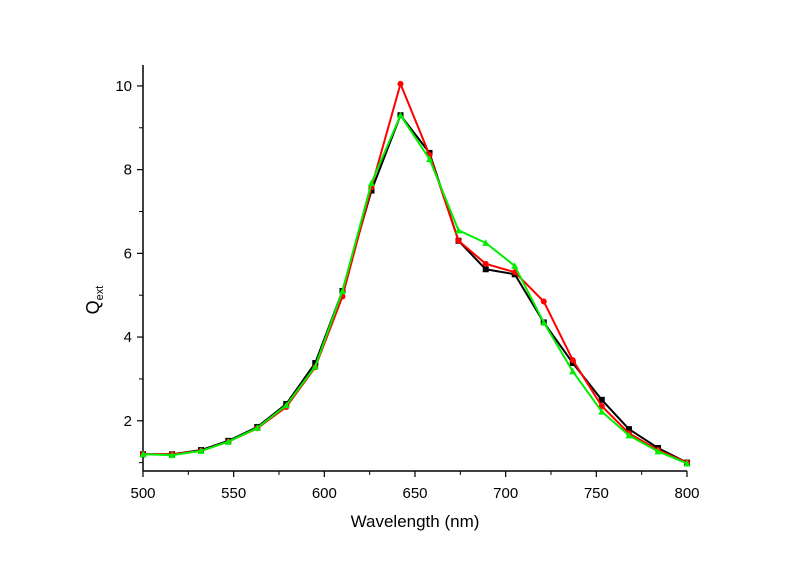 This screenshot has width=800, height=570. Describe the element at coordinates (93, 307) in the screenshot. I see `y-axis-label-main: Q` at that location.